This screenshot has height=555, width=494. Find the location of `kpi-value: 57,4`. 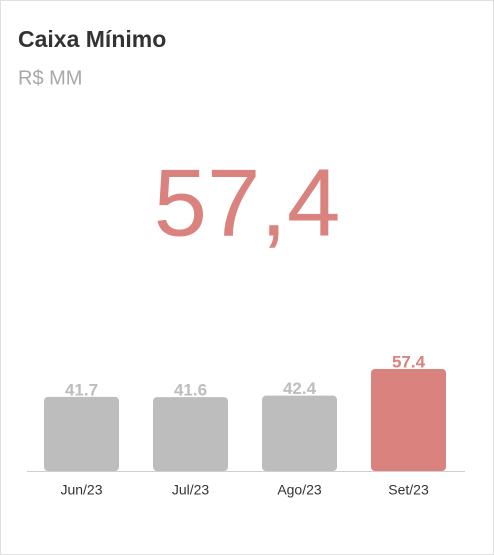

kpi-value: 57,4 is located at coordinates (247, 202).